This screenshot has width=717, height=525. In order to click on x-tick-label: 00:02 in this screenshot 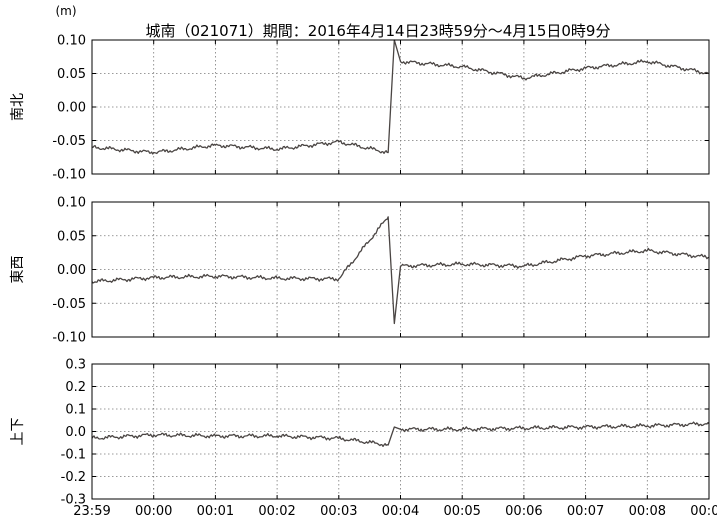, I will do `click(276, 511)`.